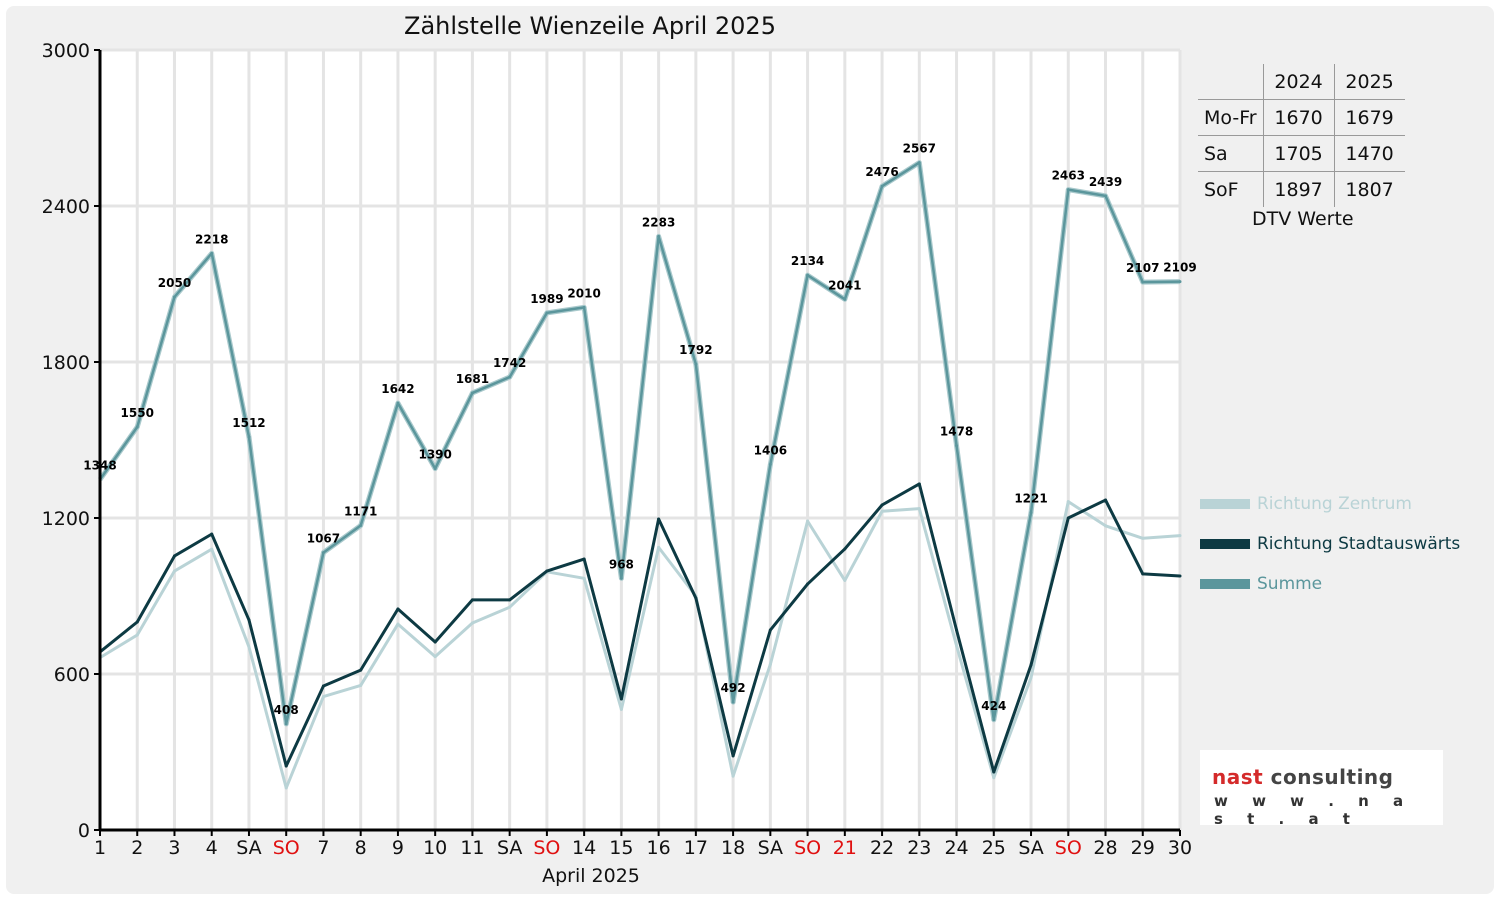 The image size is (1500, 900). What do you see at coordinates (99, 466) in the screenshot?
I see `data-label: 1348` at bounding box center [99, 466].